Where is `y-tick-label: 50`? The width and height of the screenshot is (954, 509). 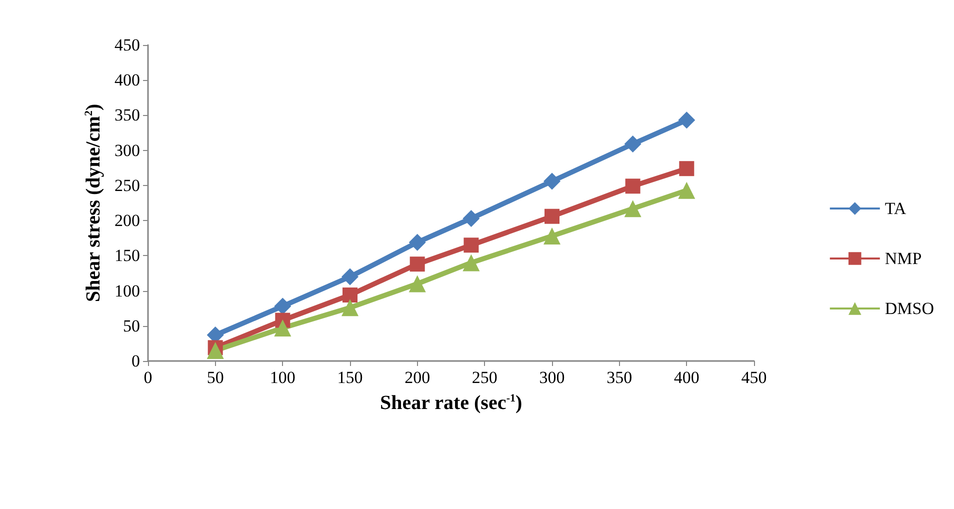
y-tick-label: 50 is located at coordinates (131, 326).